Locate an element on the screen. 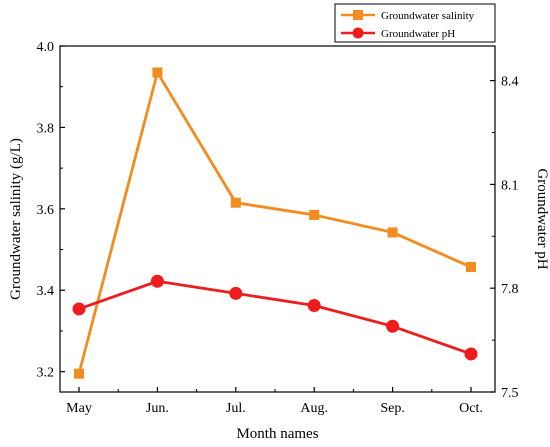 The image size is (550, 447). right-tick-label: 8.4 is located at coordinates (510, 82).